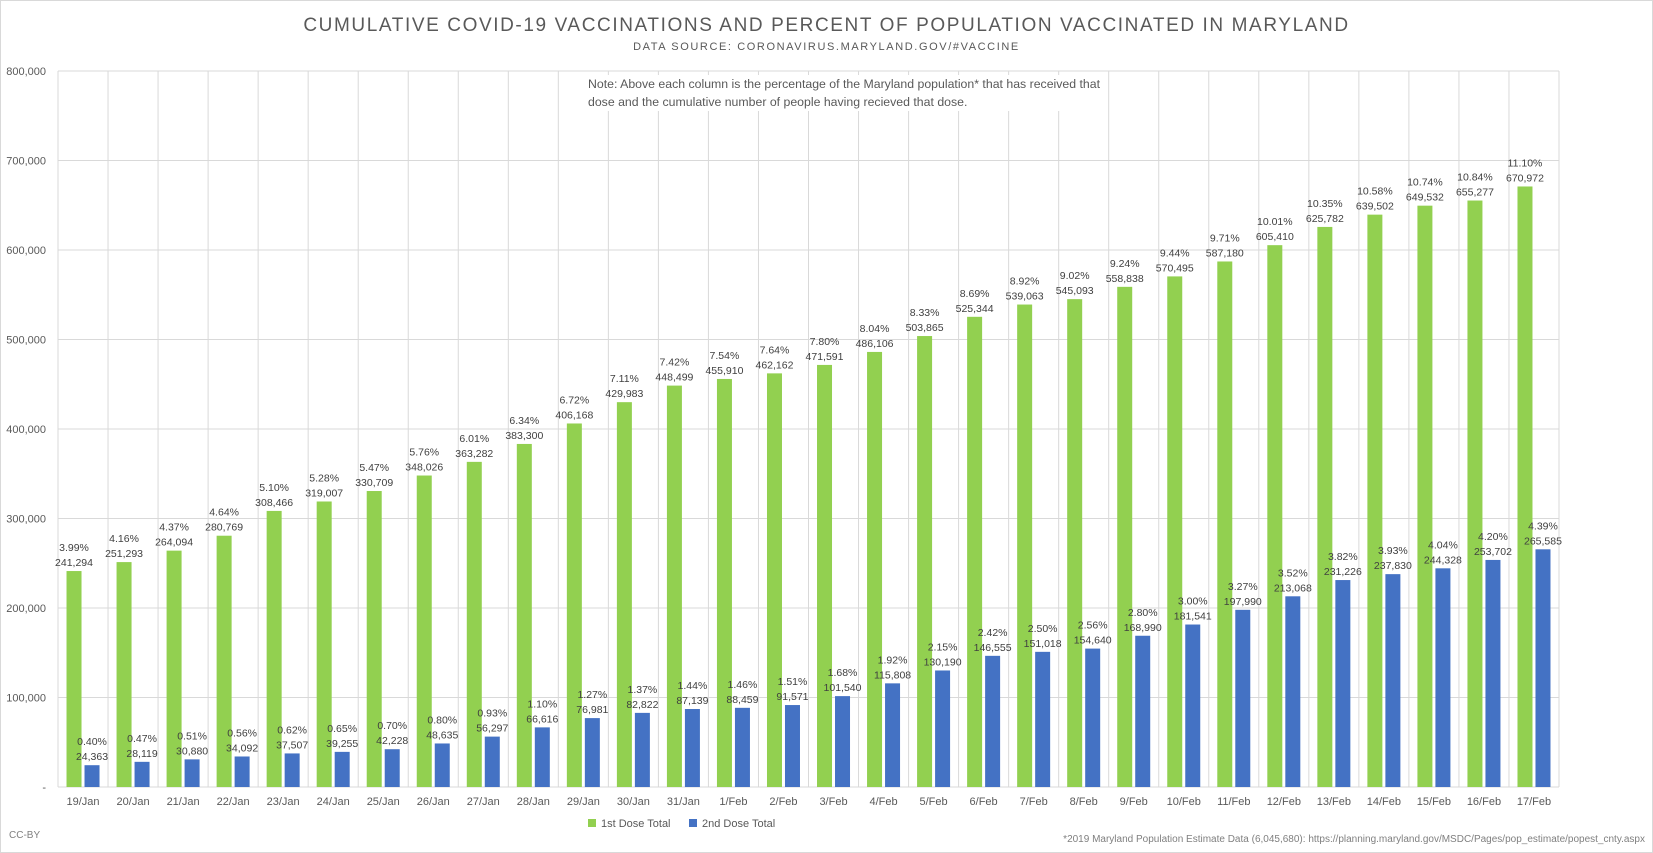 The height and width of the screenshot is (853, 1653). Describe the element at coordinates (825, 342) in the screenshot. I see `data-label-1st-dose-percent: 7.80%` at that location.